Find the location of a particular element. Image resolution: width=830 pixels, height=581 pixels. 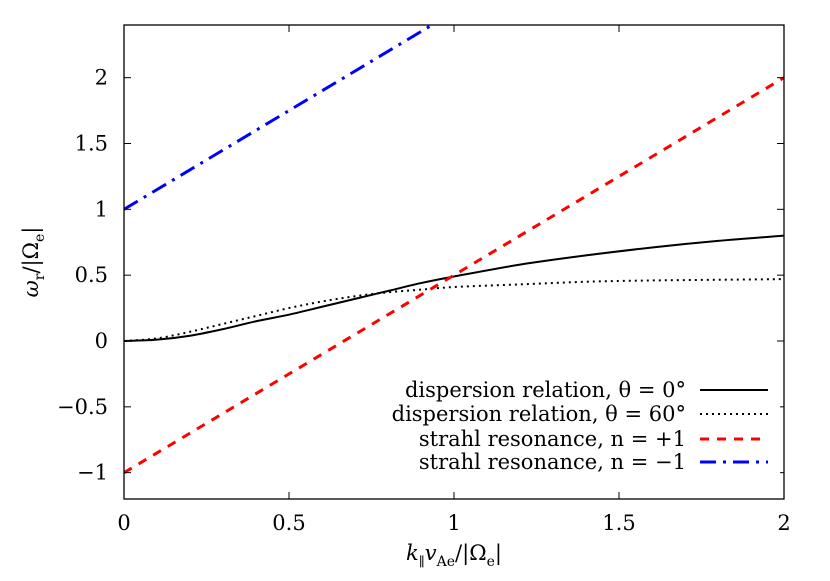

y-tick-label: 1.5 is located at coordinates (91, 144).